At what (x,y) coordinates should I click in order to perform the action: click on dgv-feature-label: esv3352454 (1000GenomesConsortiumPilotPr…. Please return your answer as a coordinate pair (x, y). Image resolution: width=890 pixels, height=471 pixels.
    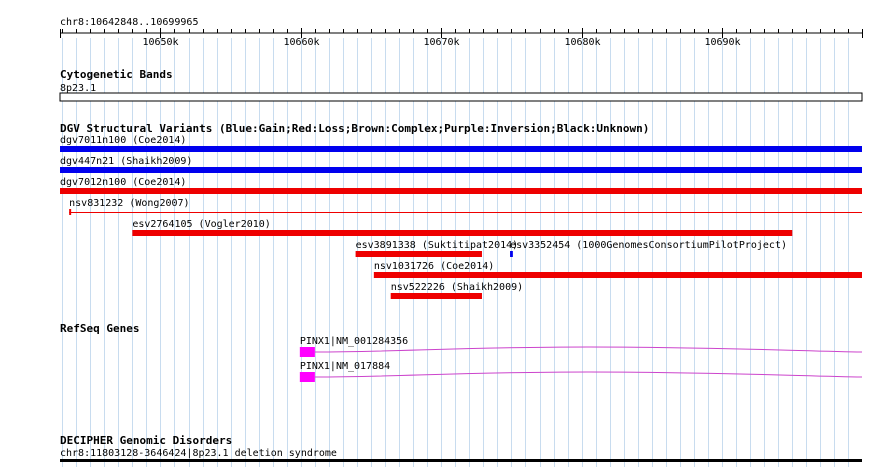
    Looking at the image, I should click on (648, 245).